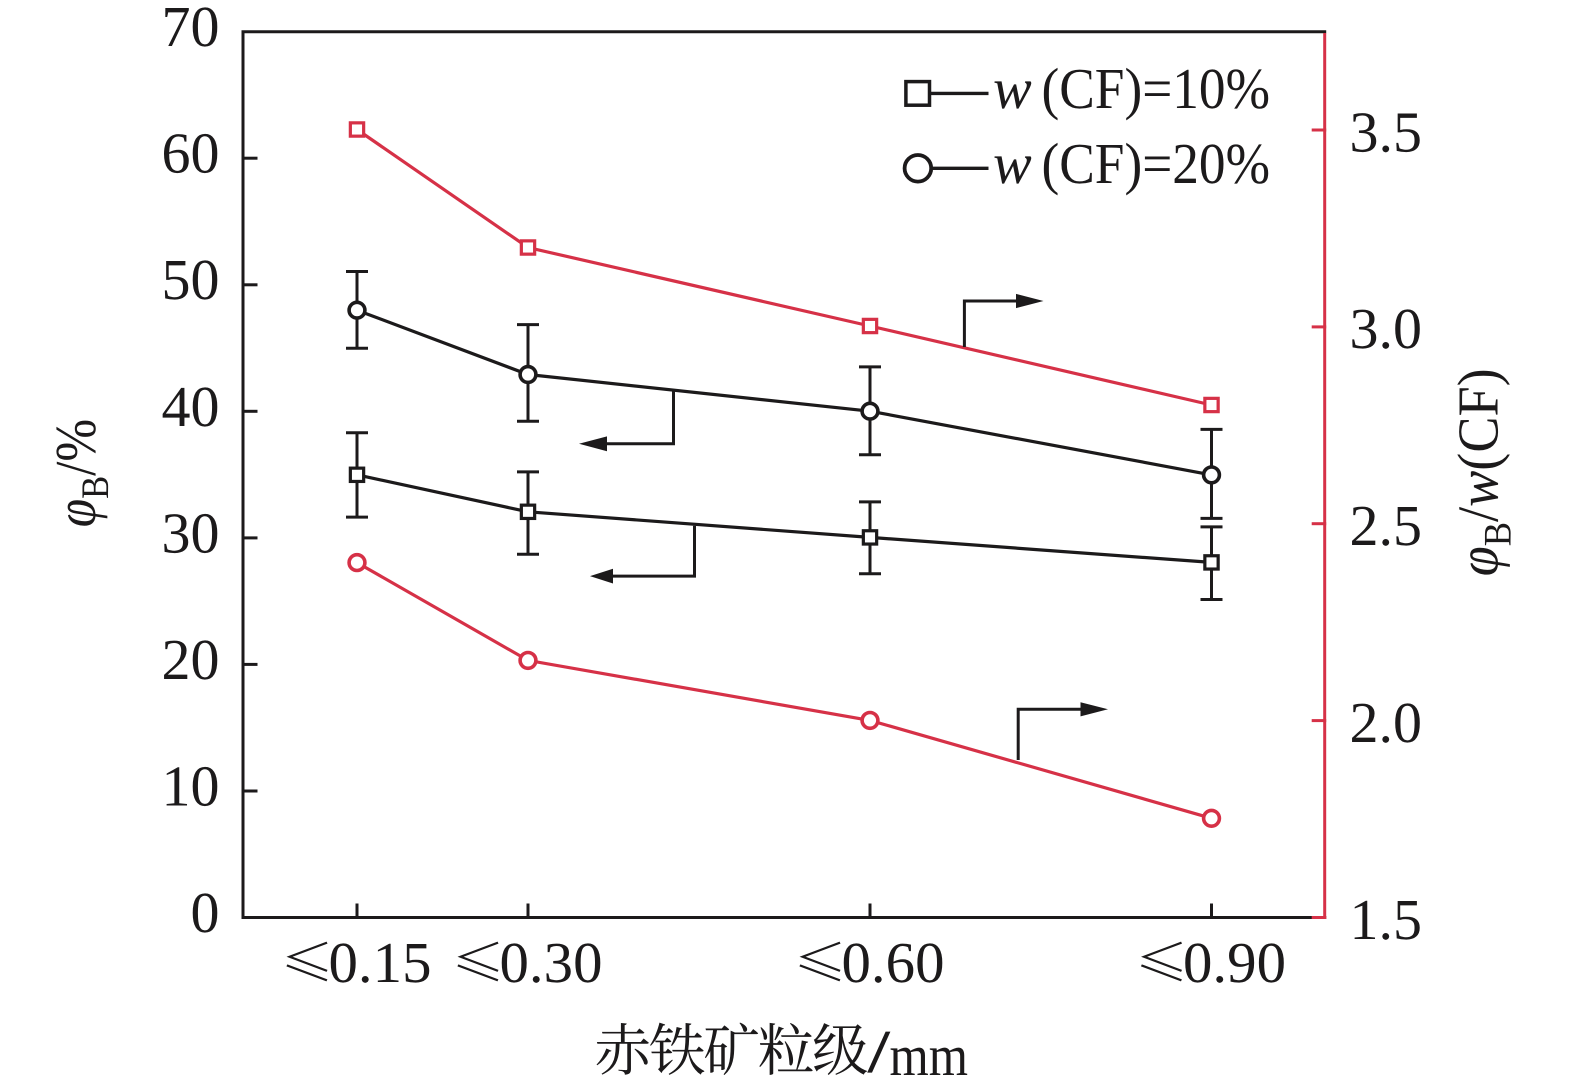  What do you see at coordinates (893, 962) in the screenshot?
I see `svg-text: 0.60` at bounding box center [893, 962].